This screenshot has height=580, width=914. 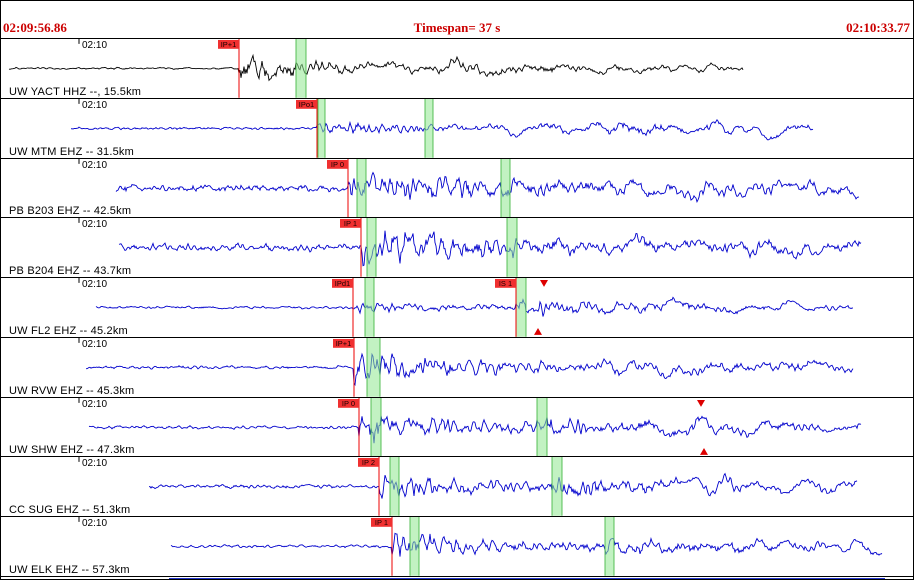 I want to click on trace-row: IP+1 02:10 UW YACT HHZ --, 15.5km, so click(x=457, y=68).